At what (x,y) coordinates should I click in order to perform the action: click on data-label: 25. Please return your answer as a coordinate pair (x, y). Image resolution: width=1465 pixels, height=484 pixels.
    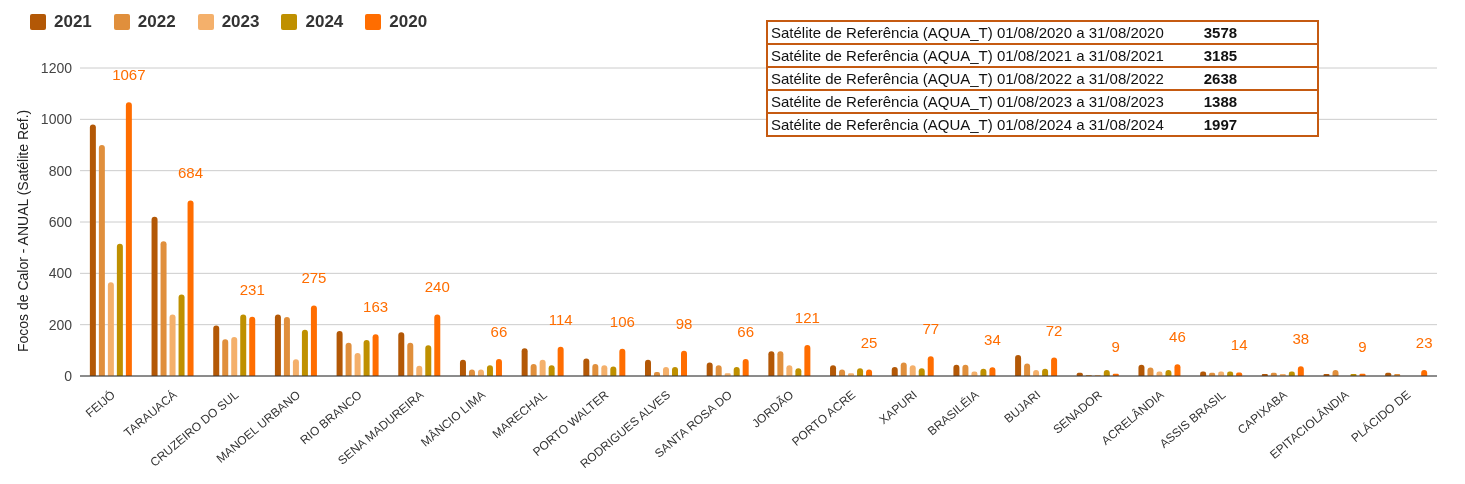
    Looking at the image, I should click on (869, 342).